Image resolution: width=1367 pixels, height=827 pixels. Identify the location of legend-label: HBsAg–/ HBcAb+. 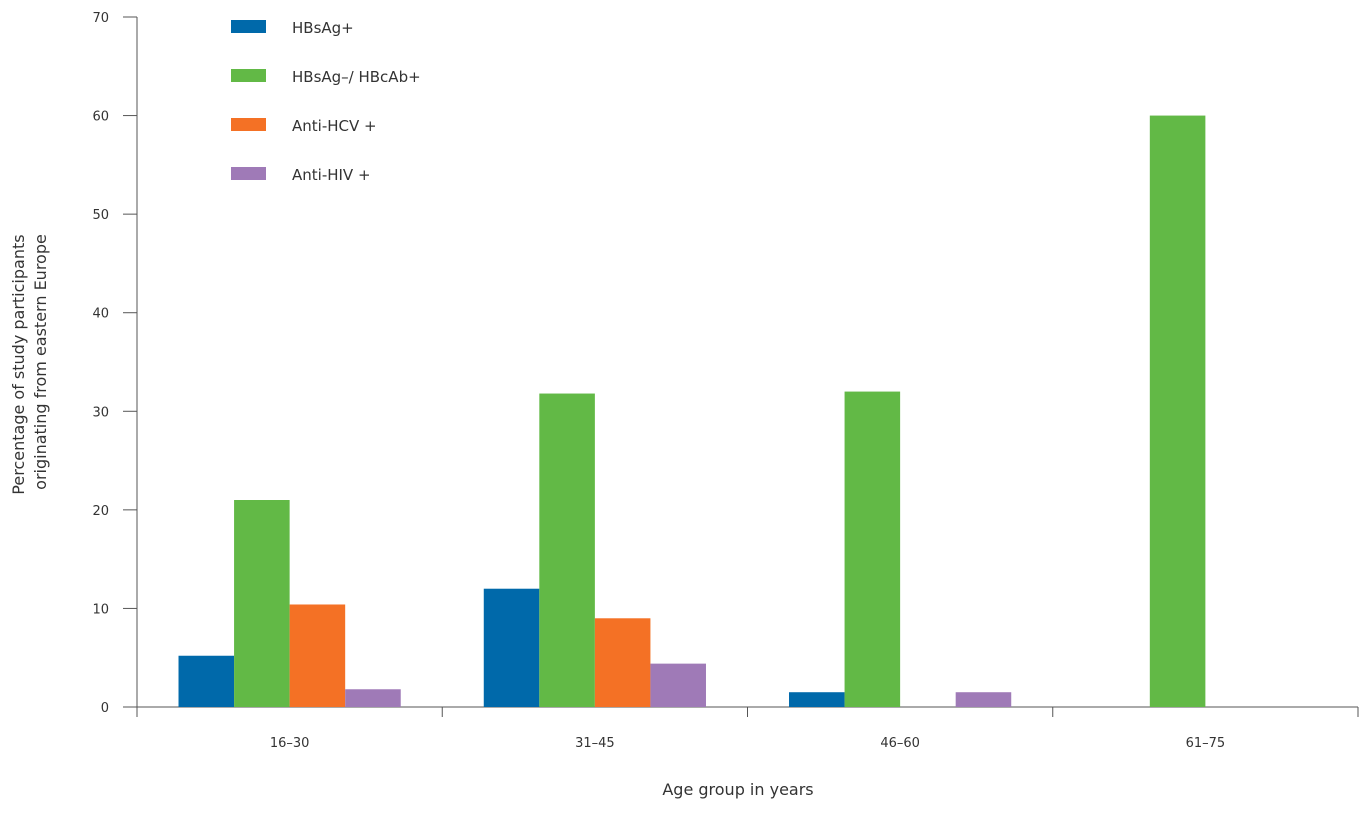
(356, 77).